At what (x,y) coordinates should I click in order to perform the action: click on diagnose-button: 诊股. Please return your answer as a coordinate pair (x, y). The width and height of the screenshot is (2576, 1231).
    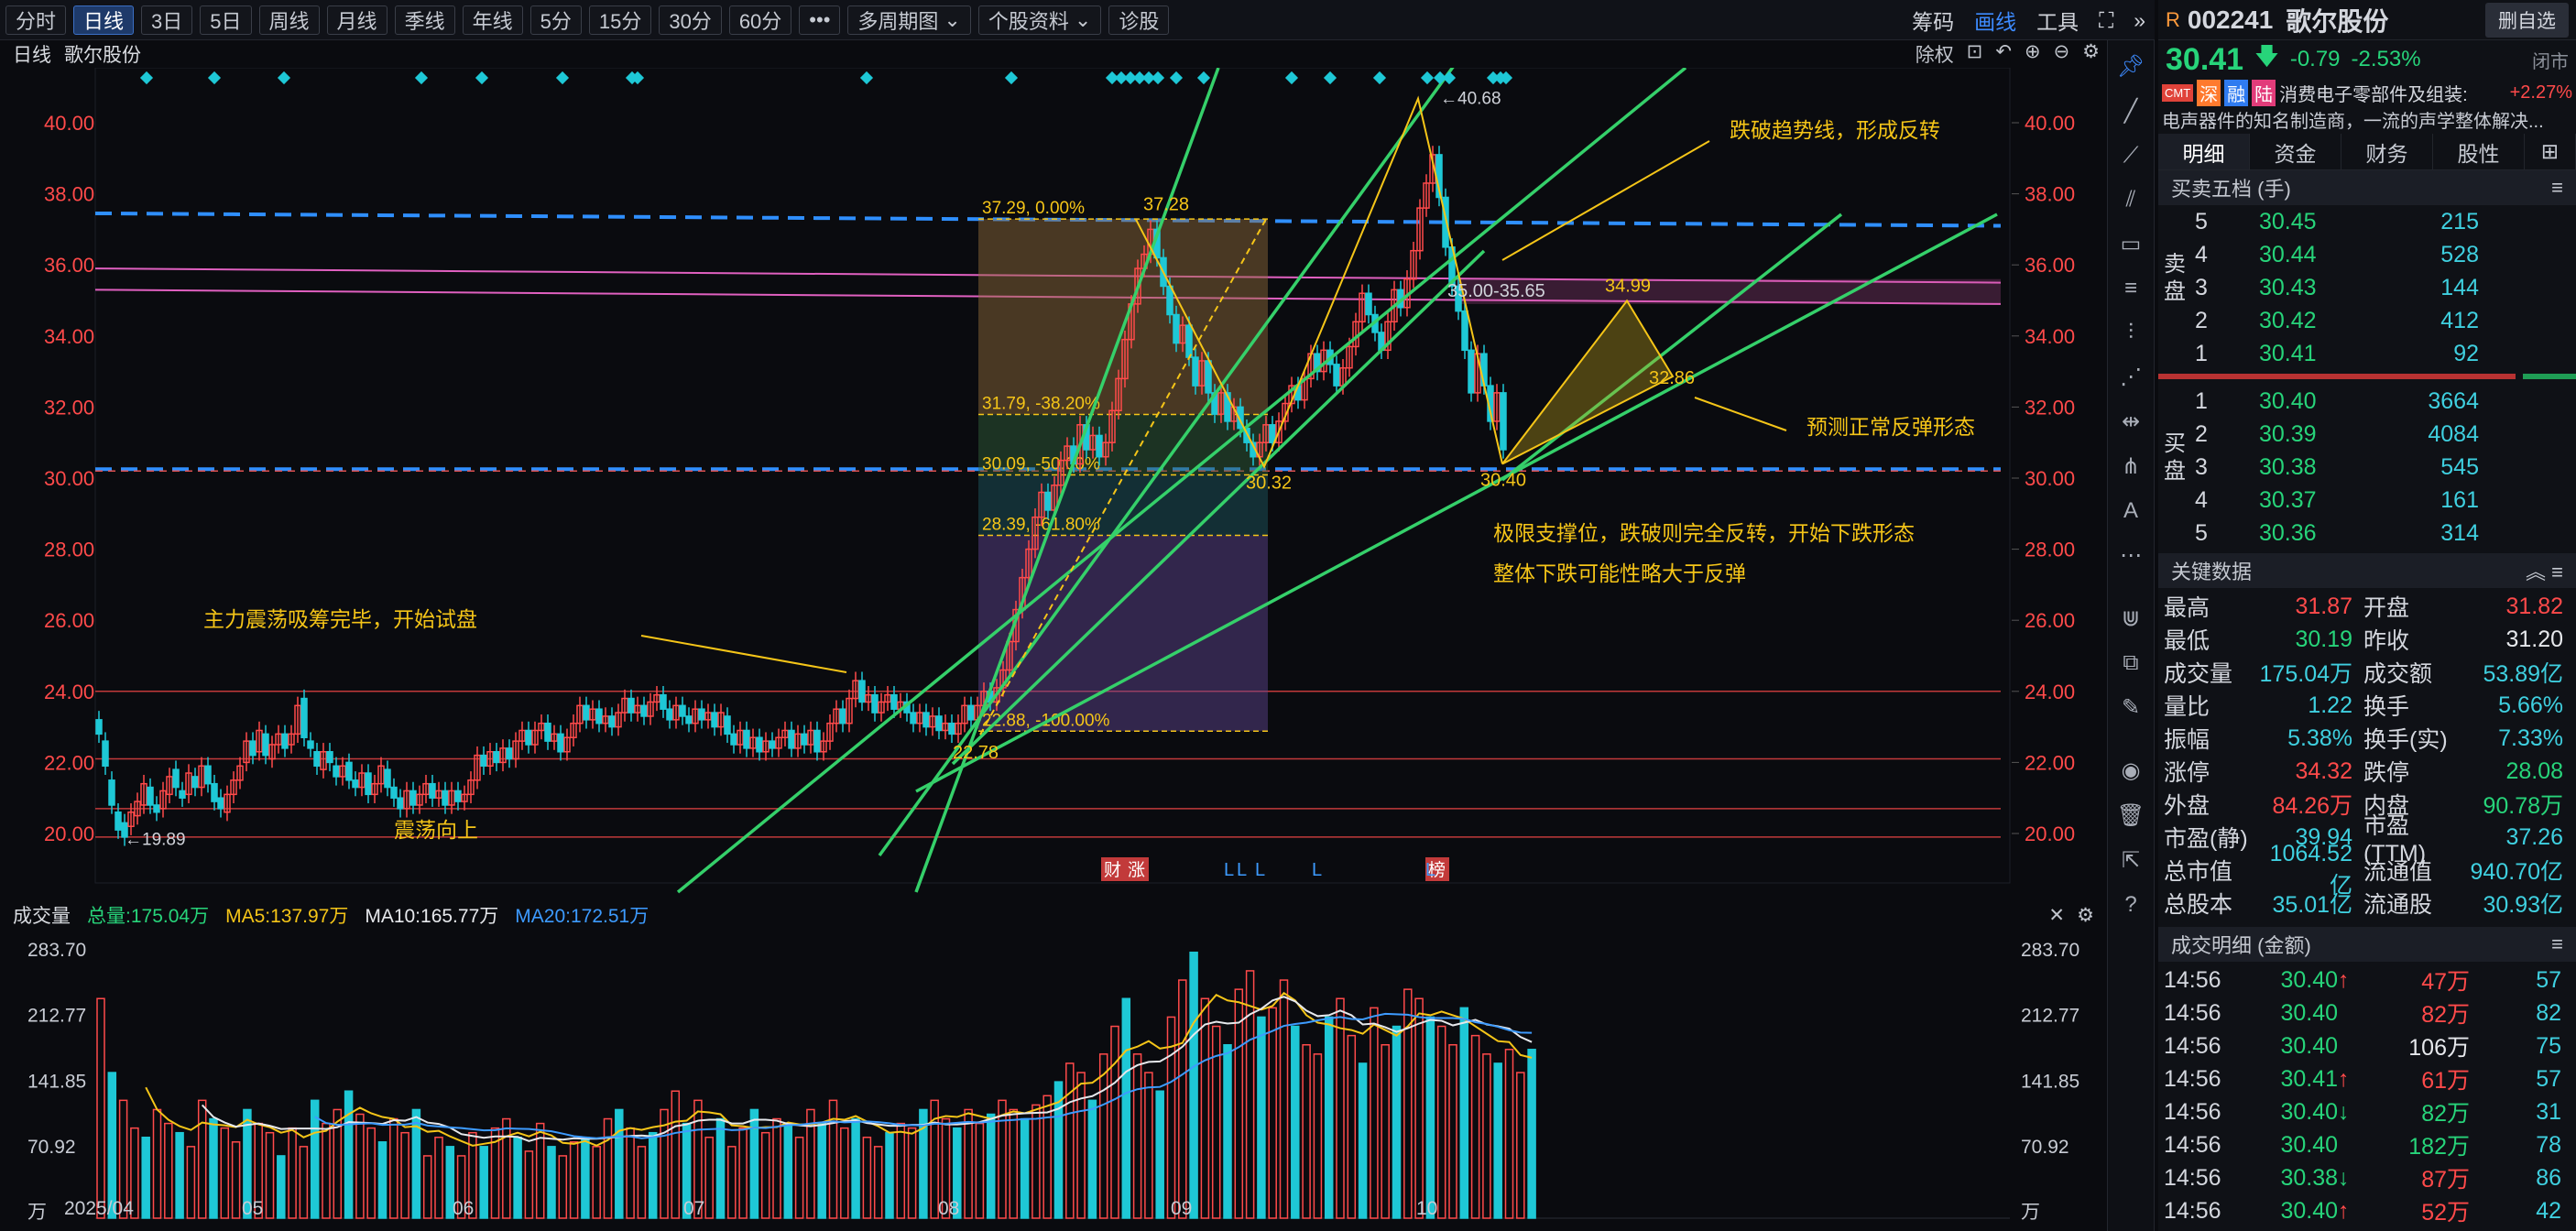
    Looking at the image, I should click on (1139, 20).